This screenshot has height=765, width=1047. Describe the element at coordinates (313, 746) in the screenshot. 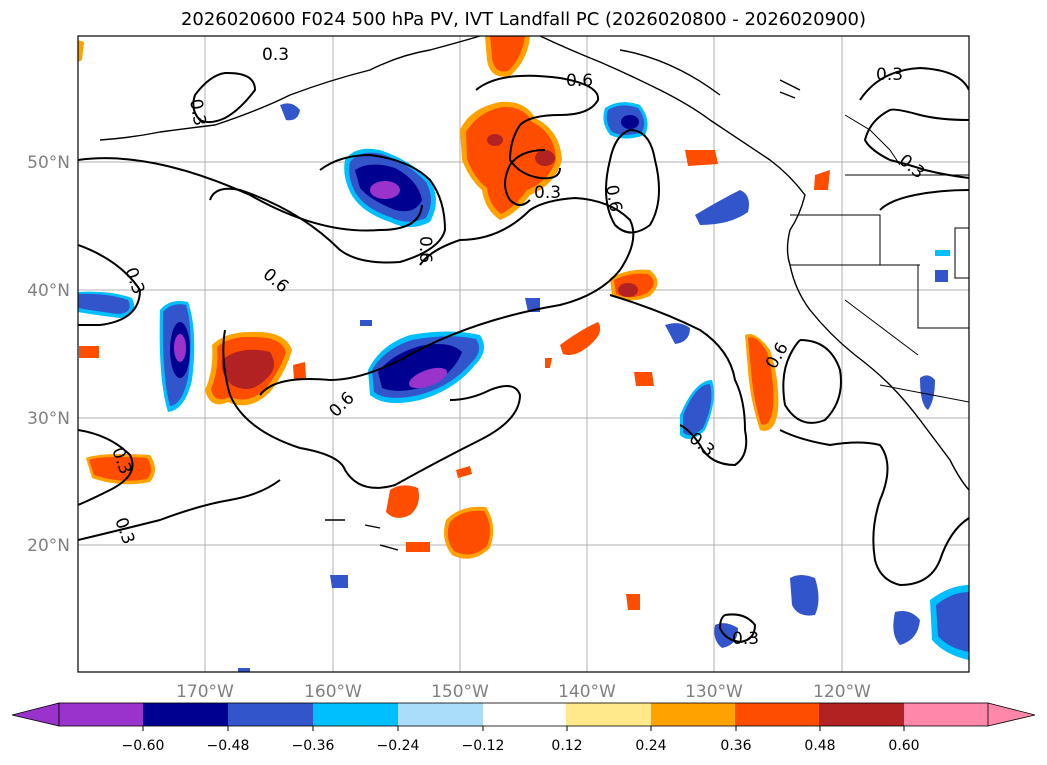

I see `colorbar-tick-label: −0.36` at that location.